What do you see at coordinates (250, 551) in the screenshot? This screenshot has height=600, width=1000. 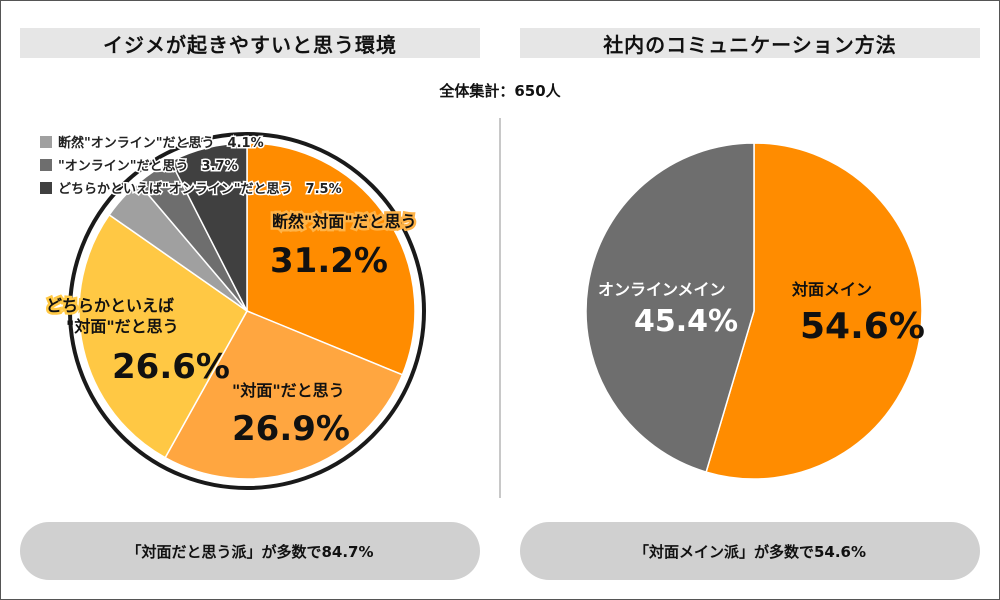 I see `left-summary-pill: 「対面だと思う派」が多数で84.7%` at bounding box center [250, 551].